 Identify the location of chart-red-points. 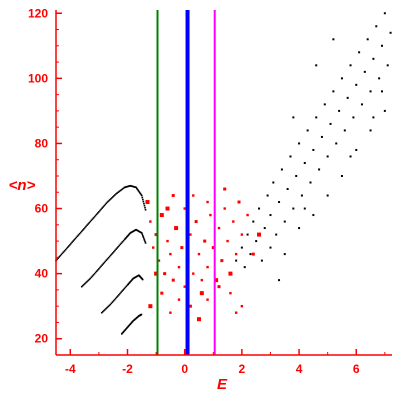
(203, 254).